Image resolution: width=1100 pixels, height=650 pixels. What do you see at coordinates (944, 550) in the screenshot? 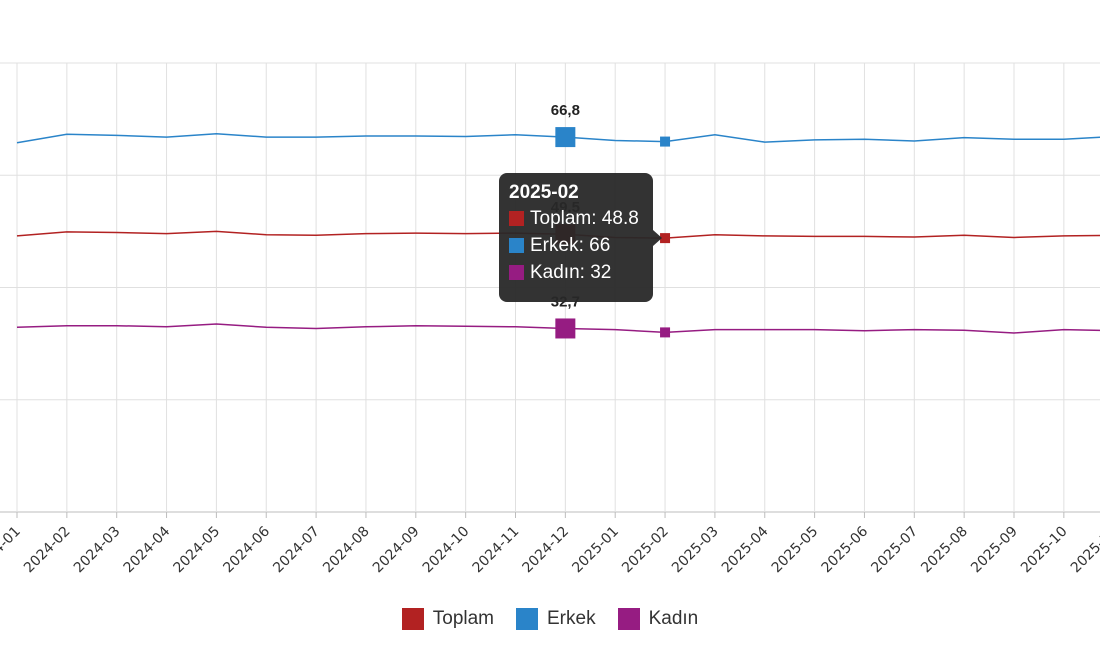
I see `x-tick-label: 2025-08` at bounding box center [944, 550].